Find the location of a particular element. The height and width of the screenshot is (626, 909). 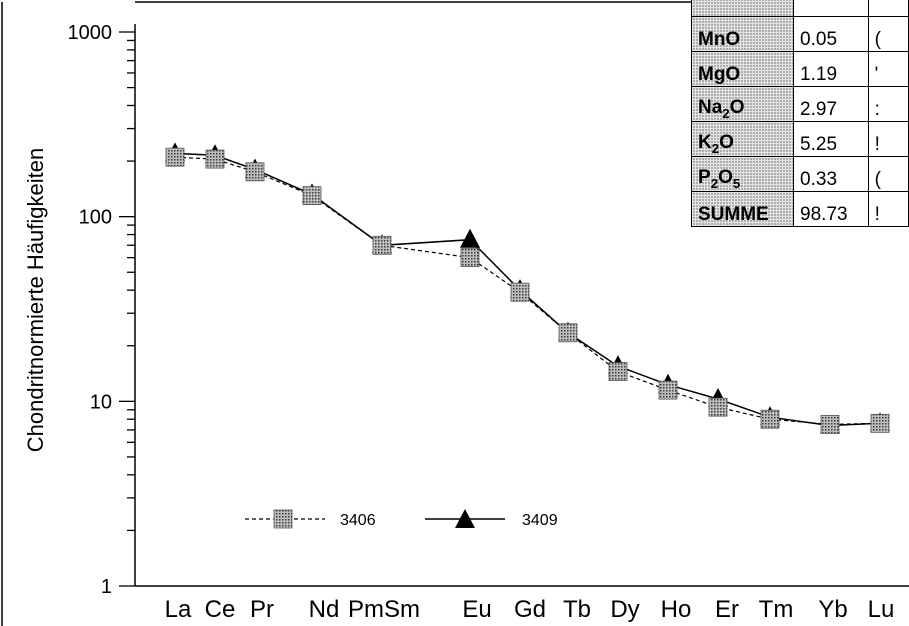

oxide-cell is located at coordinates (742, 8).